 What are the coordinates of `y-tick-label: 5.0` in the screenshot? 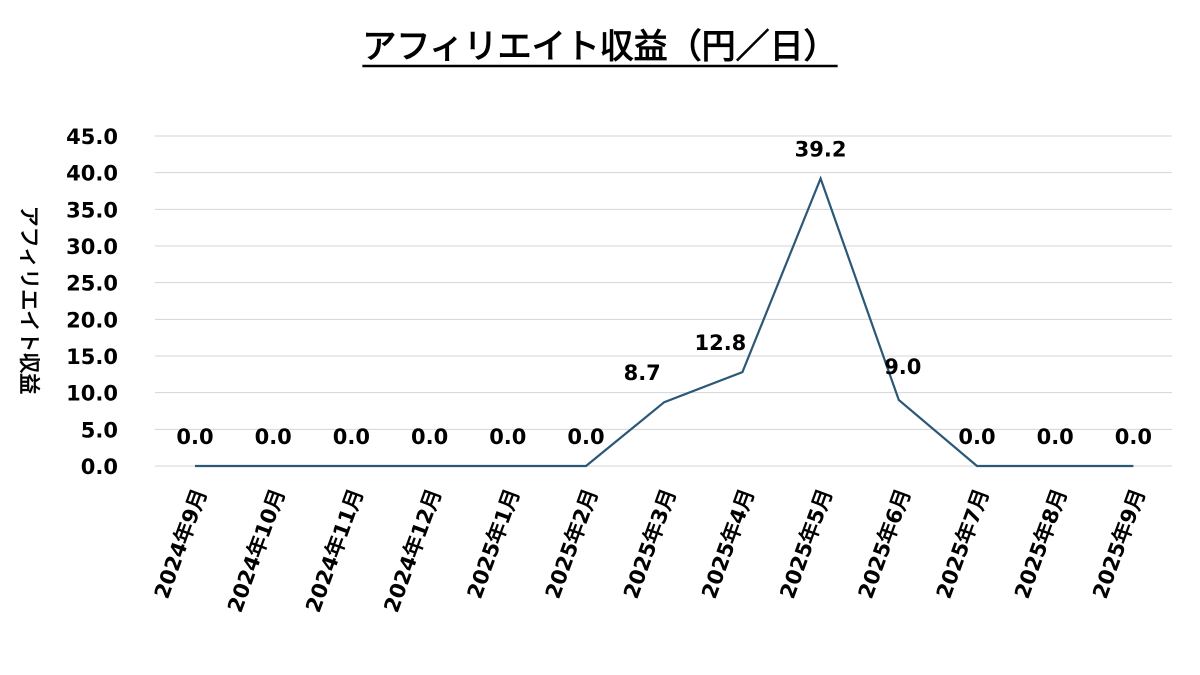 It's located at (99, 430).